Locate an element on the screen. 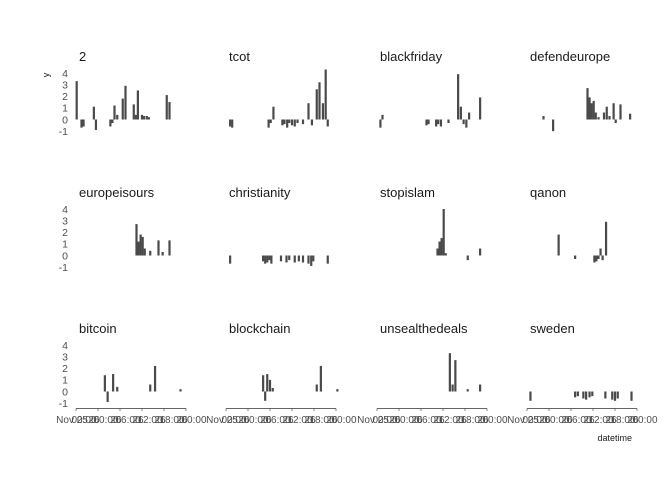  panel-title-7: stopislam is located at coordinates (407, 192).